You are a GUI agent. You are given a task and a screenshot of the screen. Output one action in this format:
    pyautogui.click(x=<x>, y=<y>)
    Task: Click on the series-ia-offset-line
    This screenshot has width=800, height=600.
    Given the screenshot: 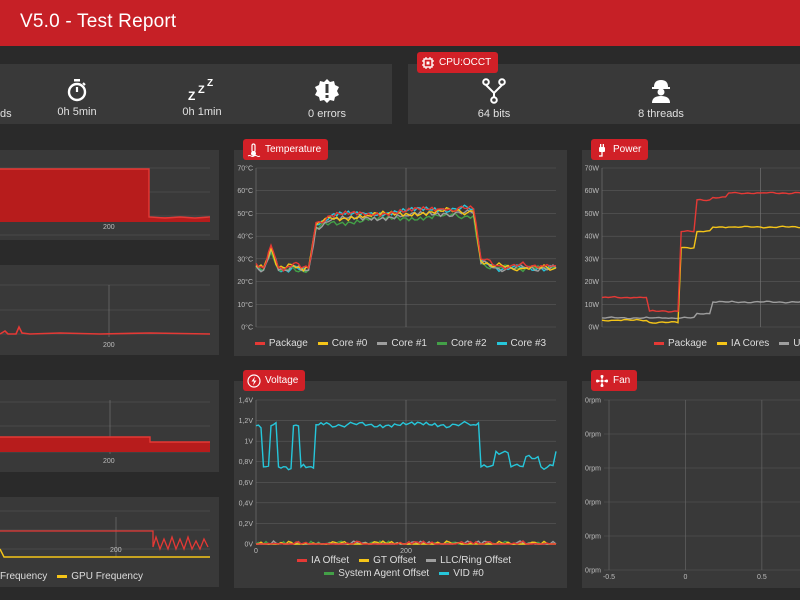 What is the action you would take?
    pyautogui.click(x=406, y=542)
    